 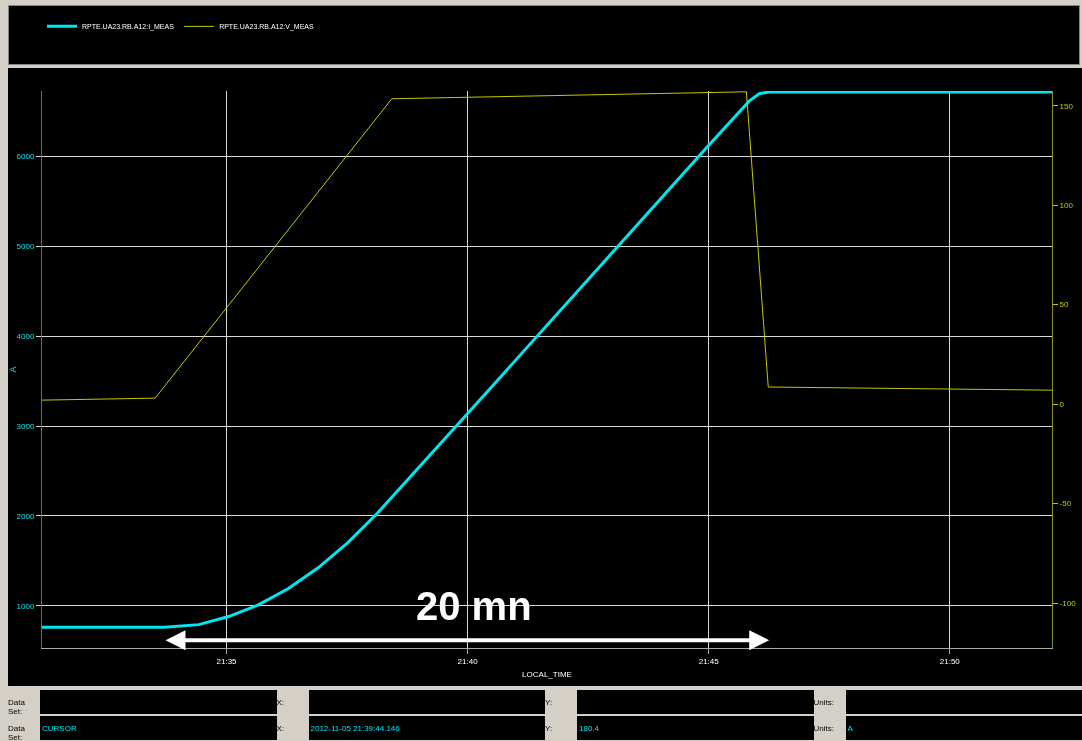 What do you see at coordinates (227, 661) in the screenshot?
I see `x-tick-label: 21:35` at bounding box center [227, 661].